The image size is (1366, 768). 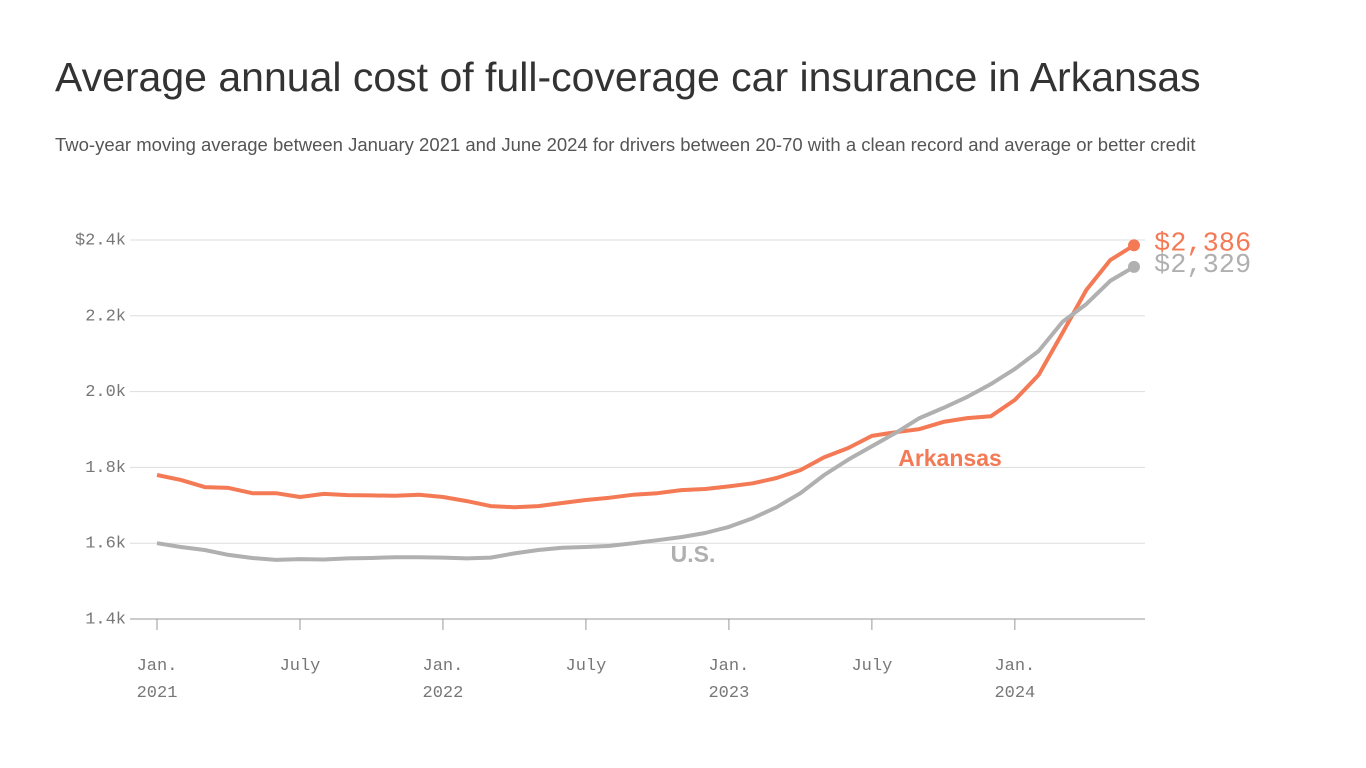 I want to click on y-tick-label: 2.2k, so click(x=105, y=316).